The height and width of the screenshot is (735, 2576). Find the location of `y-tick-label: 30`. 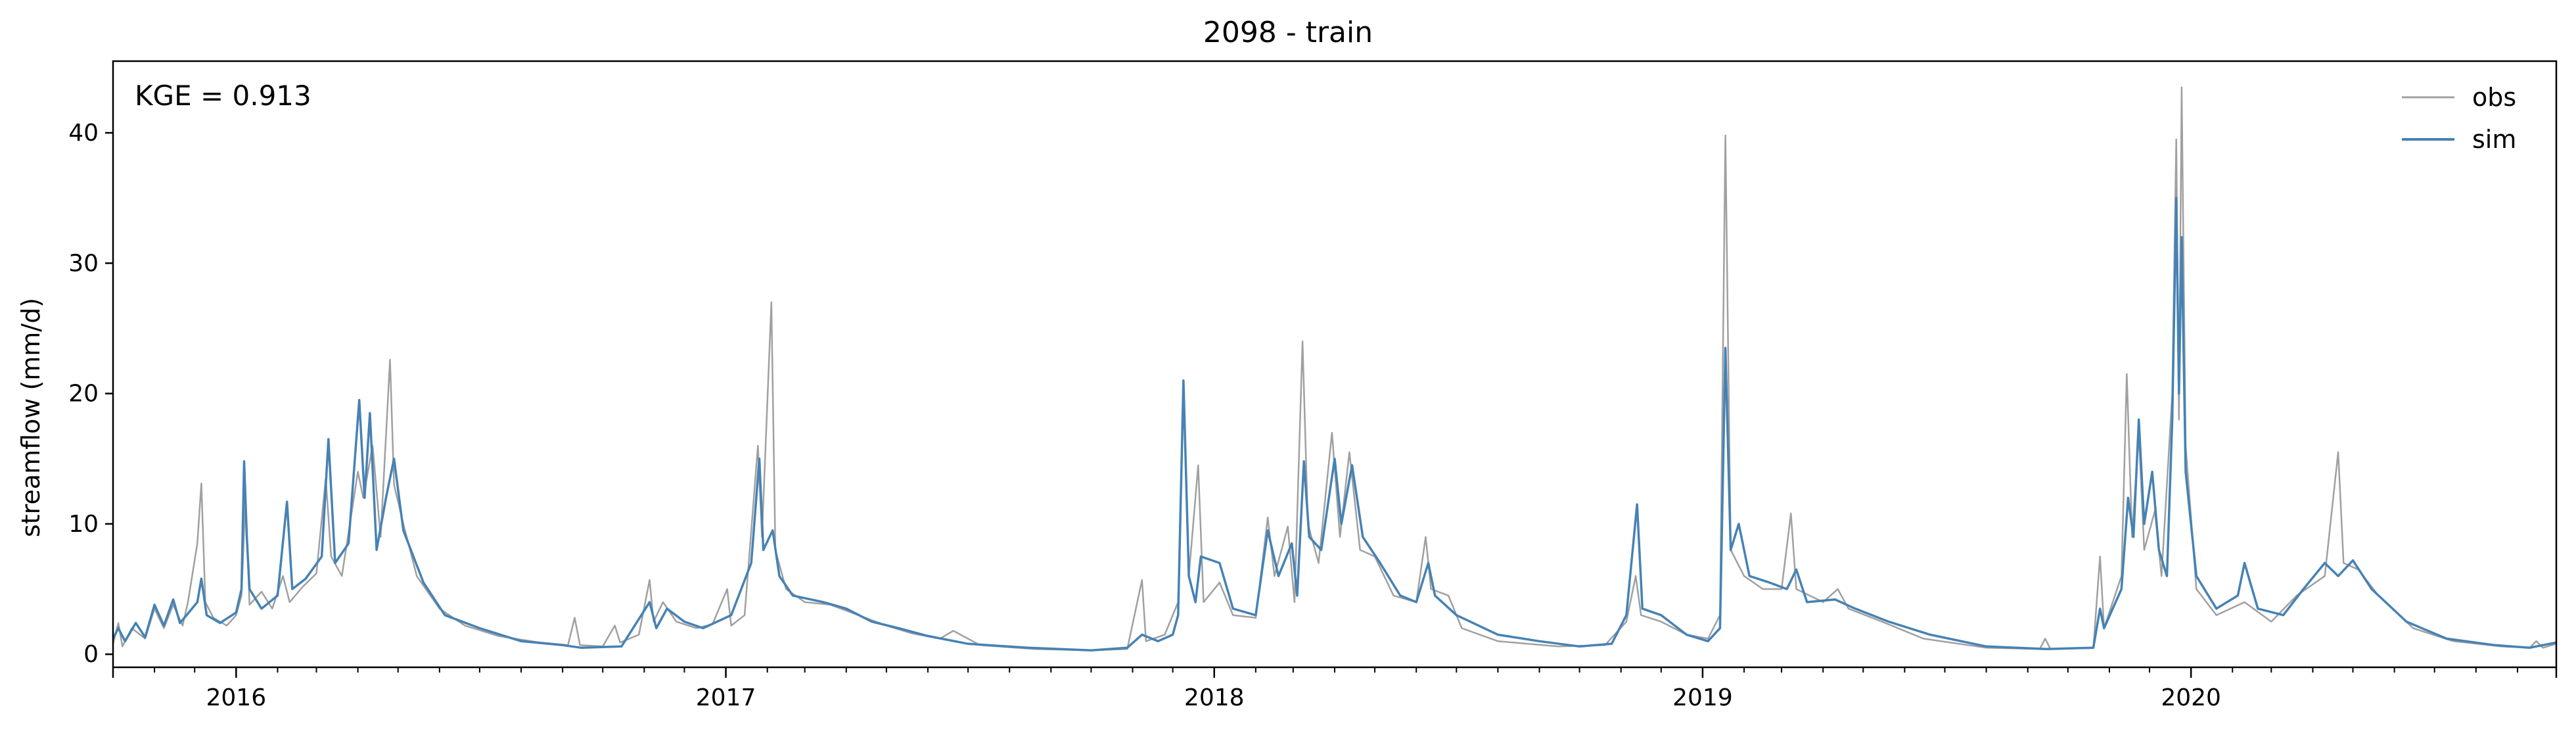

y-tick-label: 30 is located at coordinates (83, 263).